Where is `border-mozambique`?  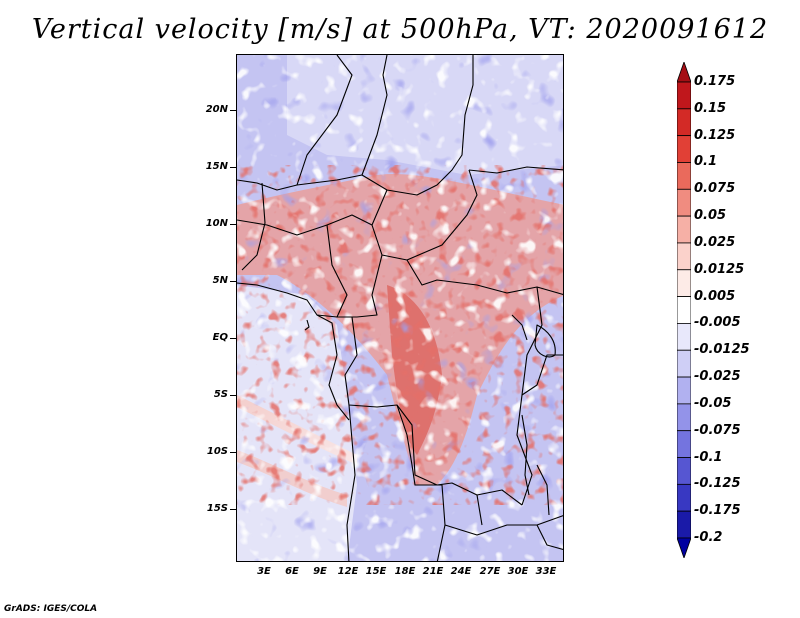
border-mozambique is located at coordinates (549, 537).